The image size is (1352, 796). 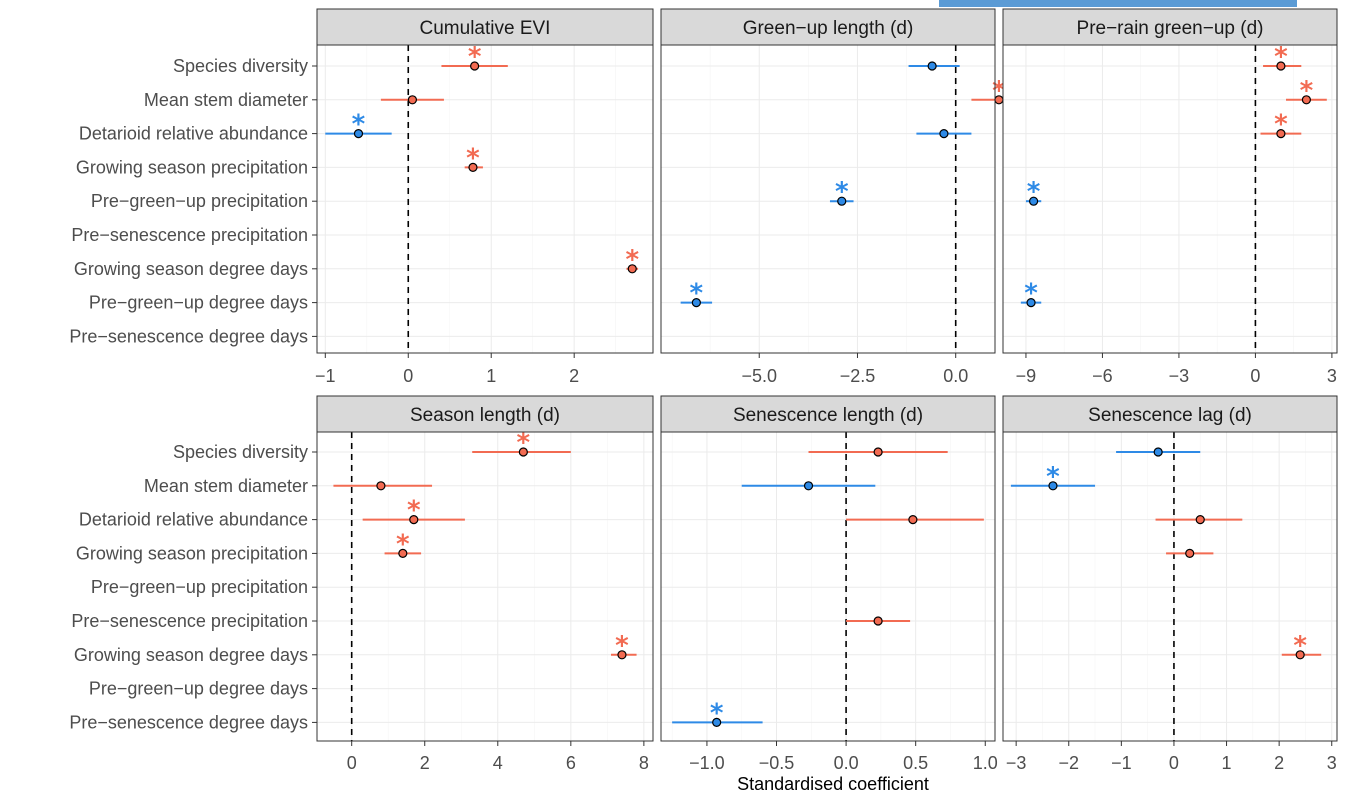 I want to click on panel-senescence-length-d: * Senescence length (d) −1.0 −0.5 0.0 0.5 1.0, so click(x=829, y=584).